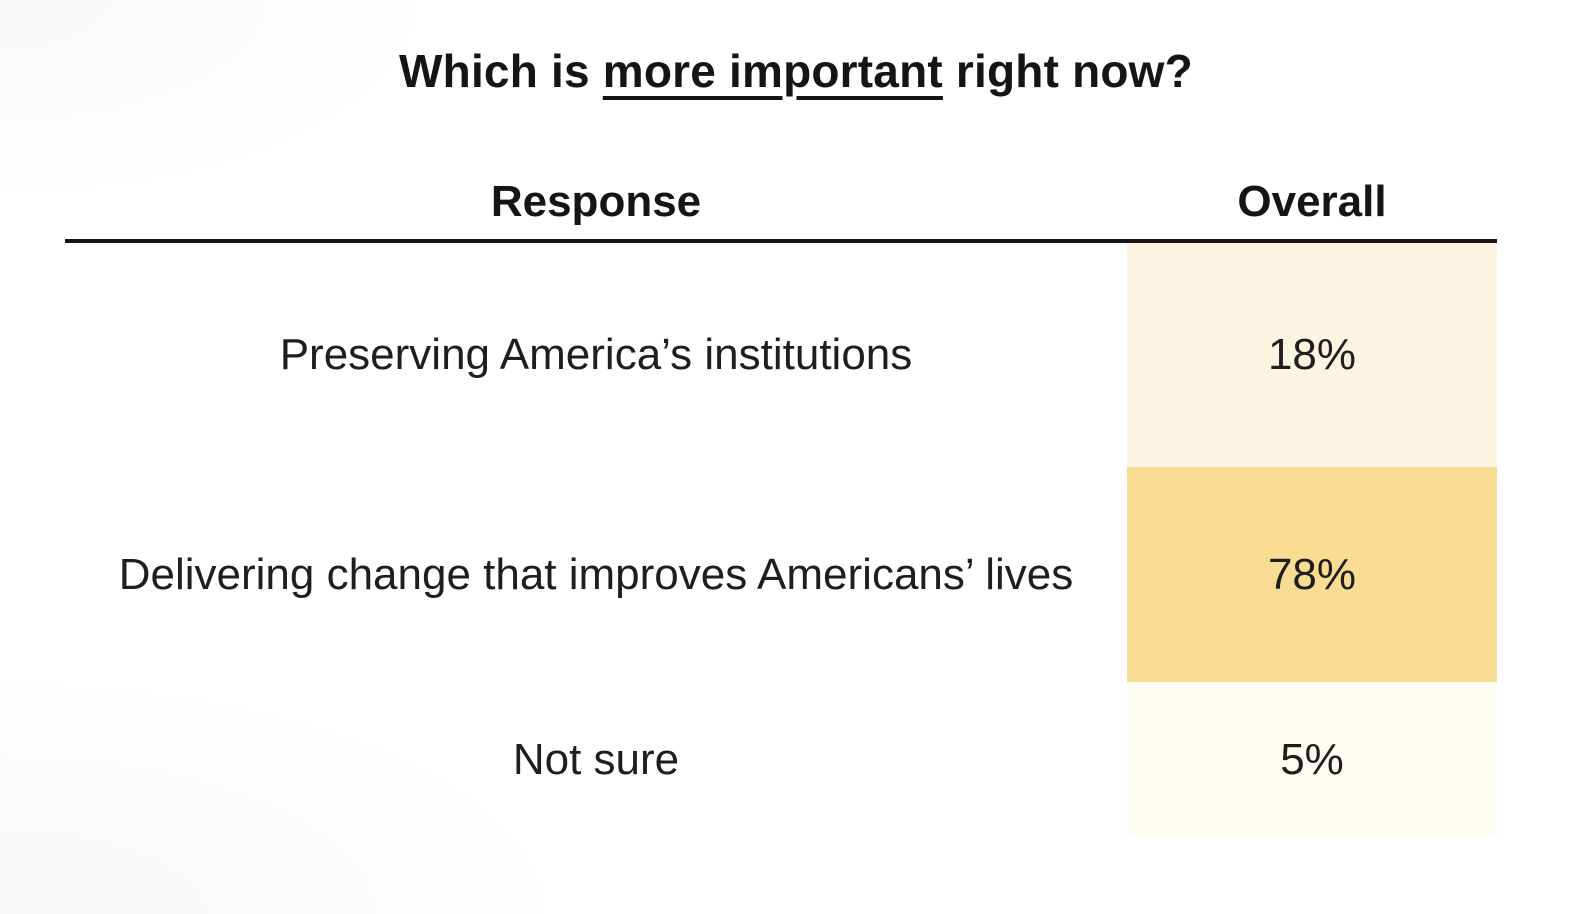 The height and width of the screenshot is (914, 1592). What do you see at coordinates (596, 759) in the screenshot?
I see `row-label: Not sure` at bounding box center [596, 759].